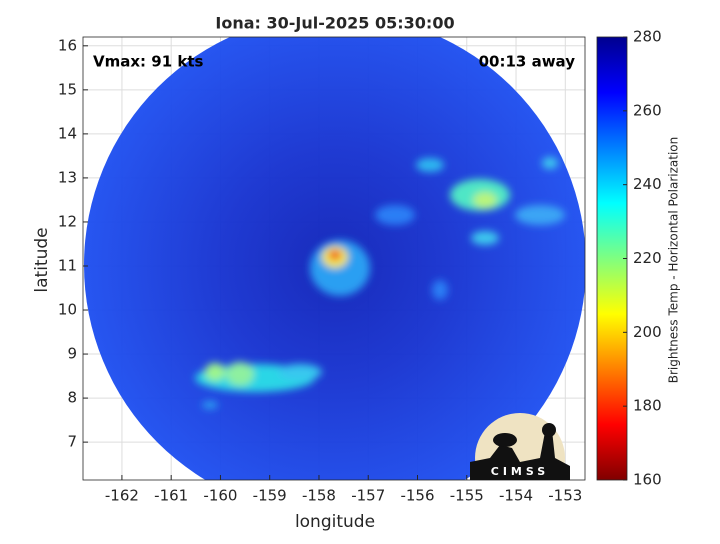  I want to click on annotation: 00:13 away, so click(527, 62).